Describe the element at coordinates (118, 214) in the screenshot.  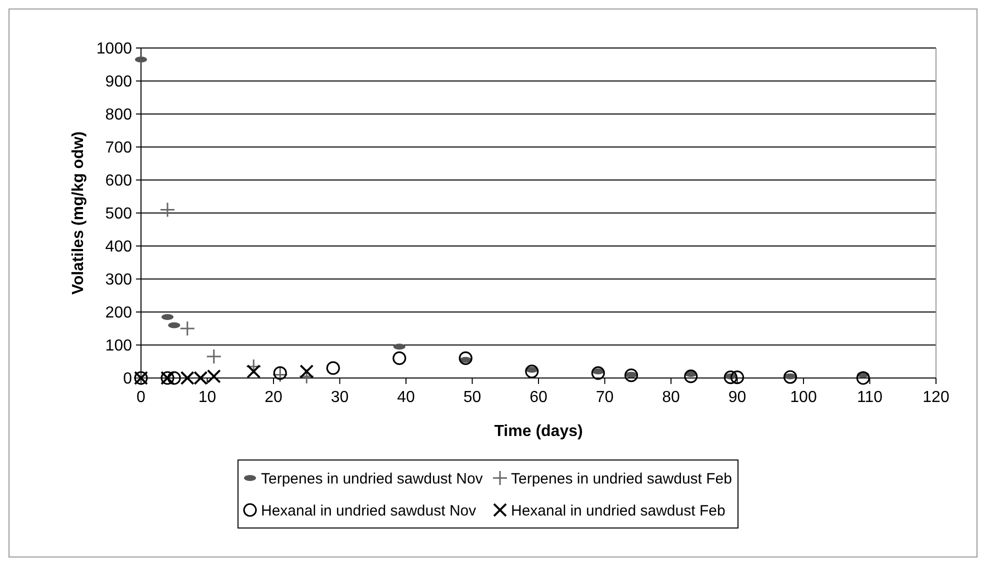
I see `y-tick-label: 500` at that location.